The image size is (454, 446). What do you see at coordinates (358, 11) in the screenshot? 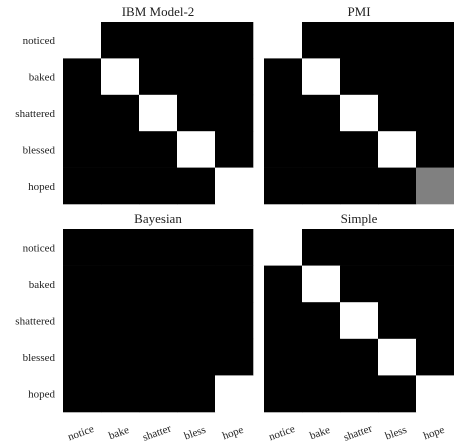
I see `panel-title: PMI` at bounding box center [358, 11].